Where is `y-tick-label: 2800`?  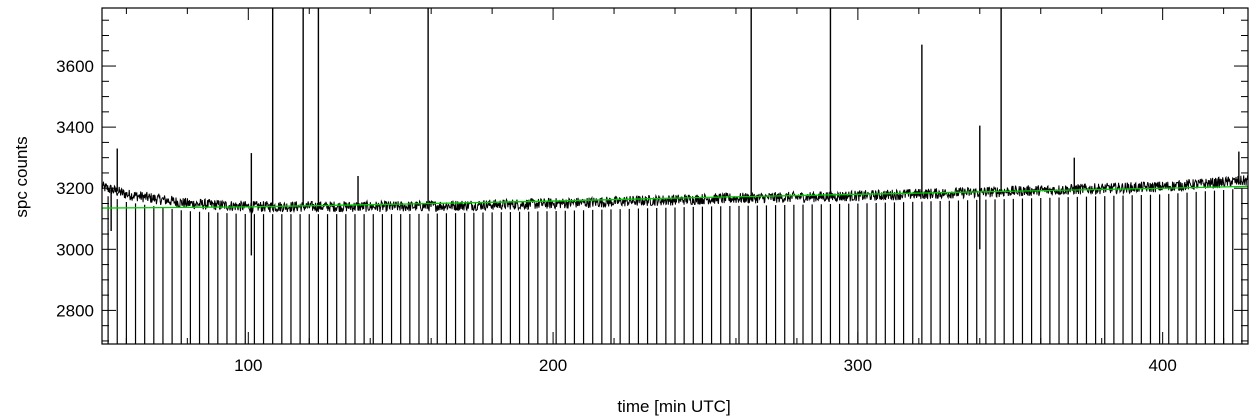
y-tick-label: 2800 is located at coordinates (75, 310).